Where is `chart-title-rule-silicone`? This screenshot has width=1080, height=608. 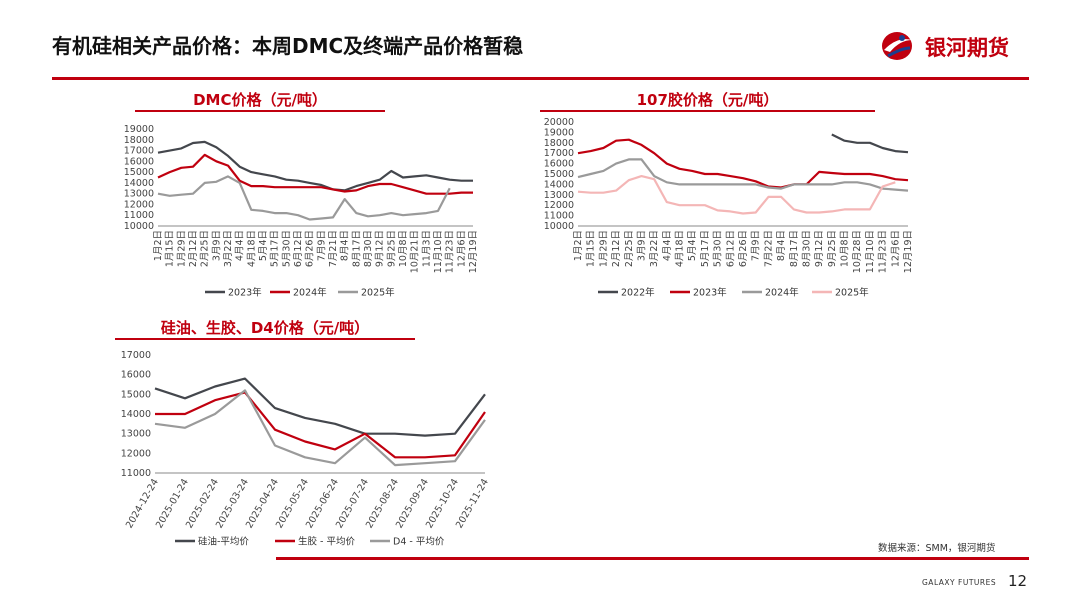
chart-title-rule-silicone is located at coordinates (265, 339).